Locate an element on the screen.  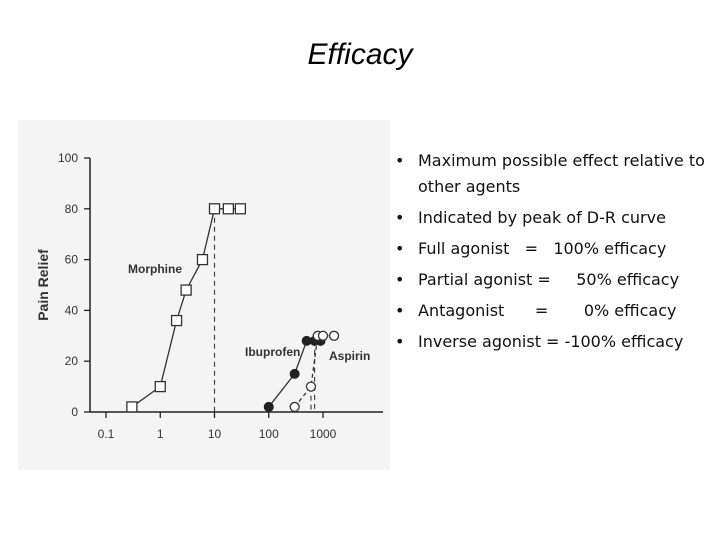
series-line-morphine is located at coordinates (186, 308).